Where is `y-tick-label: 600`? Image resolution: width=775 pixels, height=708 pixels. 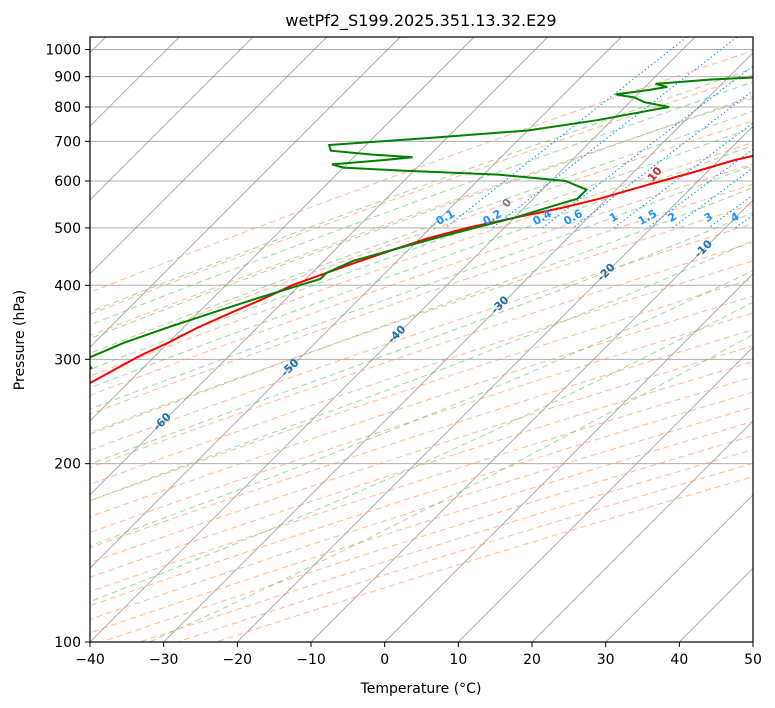 y-tick-label: 600 is located at coordinates (67, 182).